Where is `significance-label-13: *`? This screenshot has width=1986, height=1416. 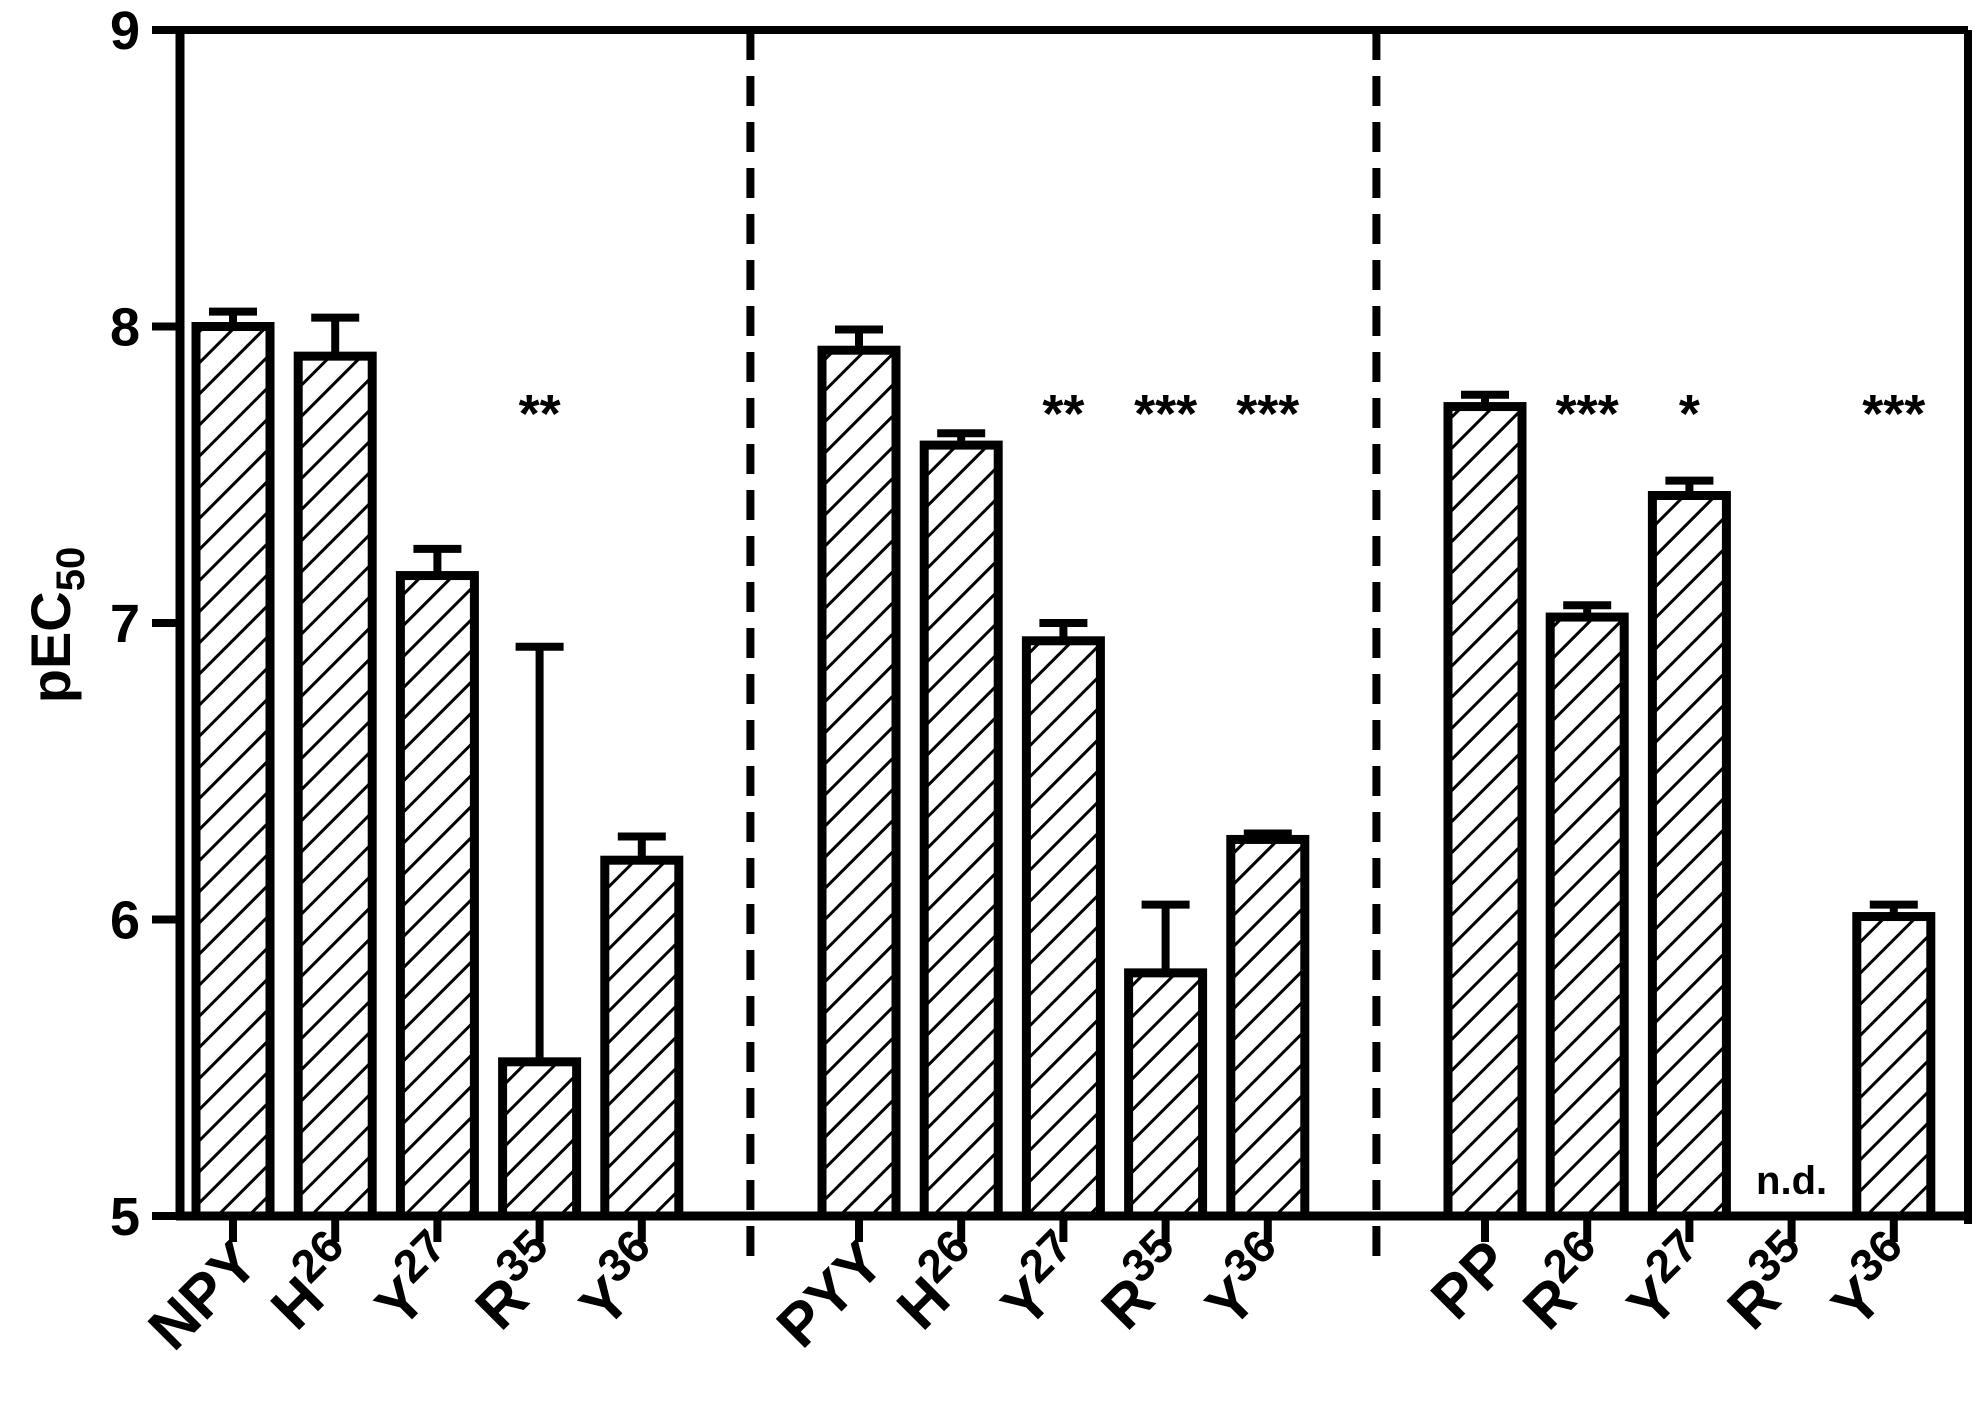 significance-label-13: * is located at coordinates (1689, 414).